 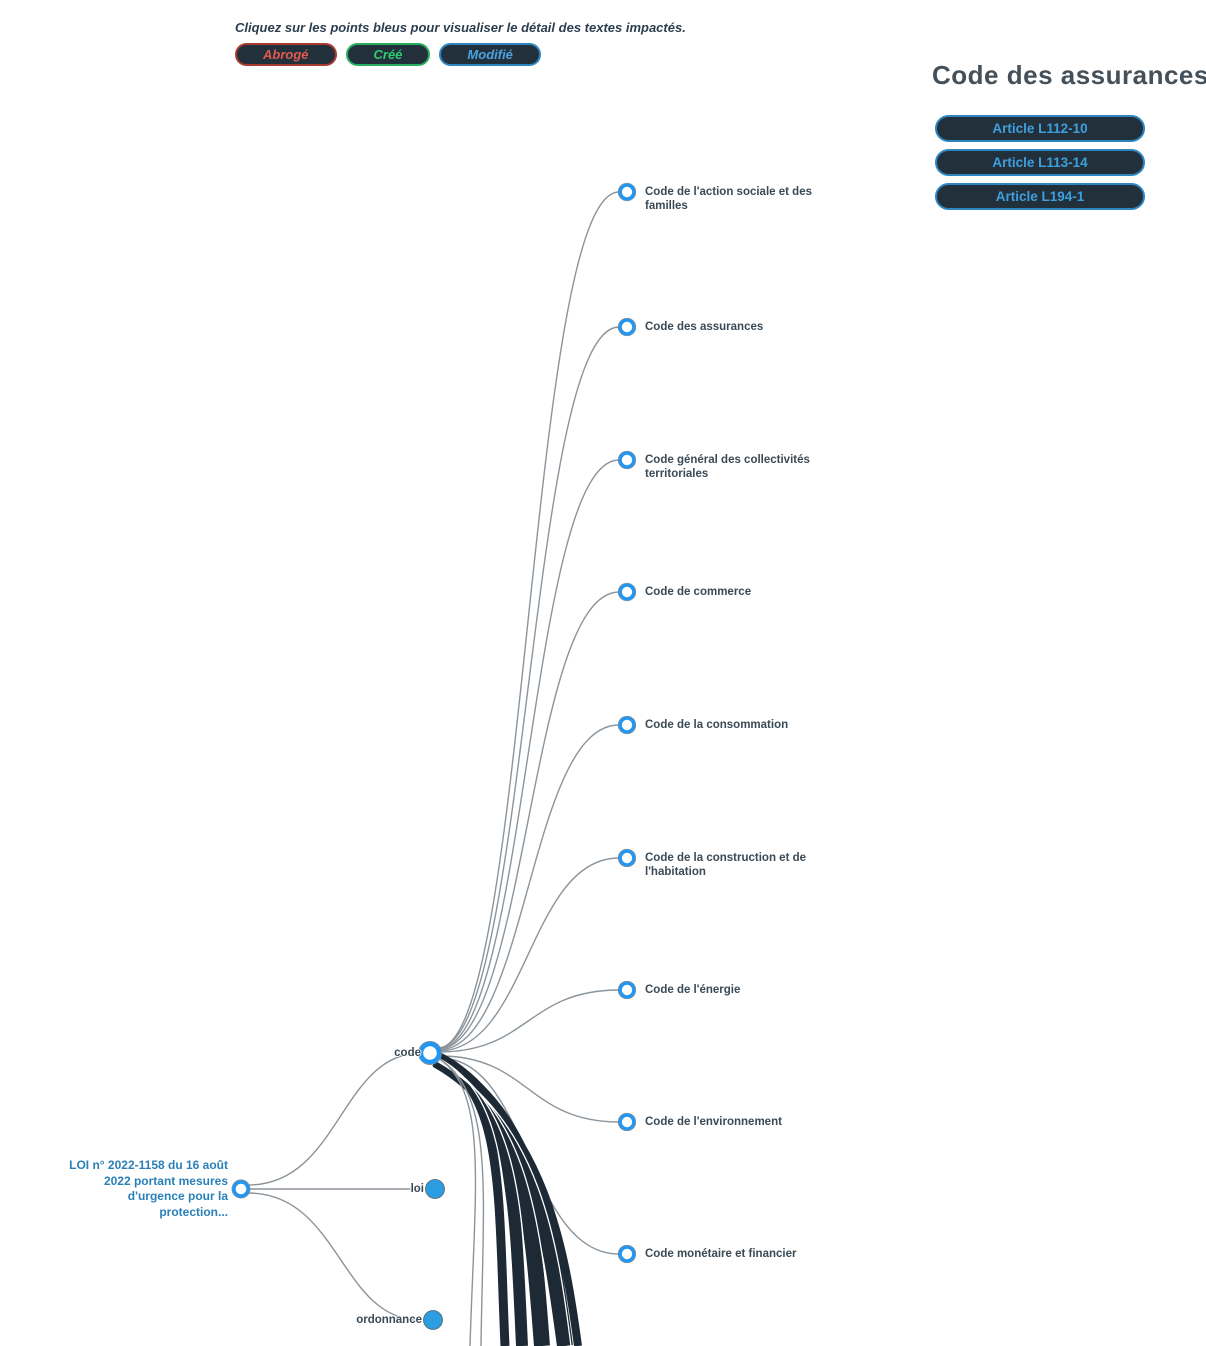 I want to click on leaf-label-monetaire: Code monétaire et financier, so click(x=721, y=1254).